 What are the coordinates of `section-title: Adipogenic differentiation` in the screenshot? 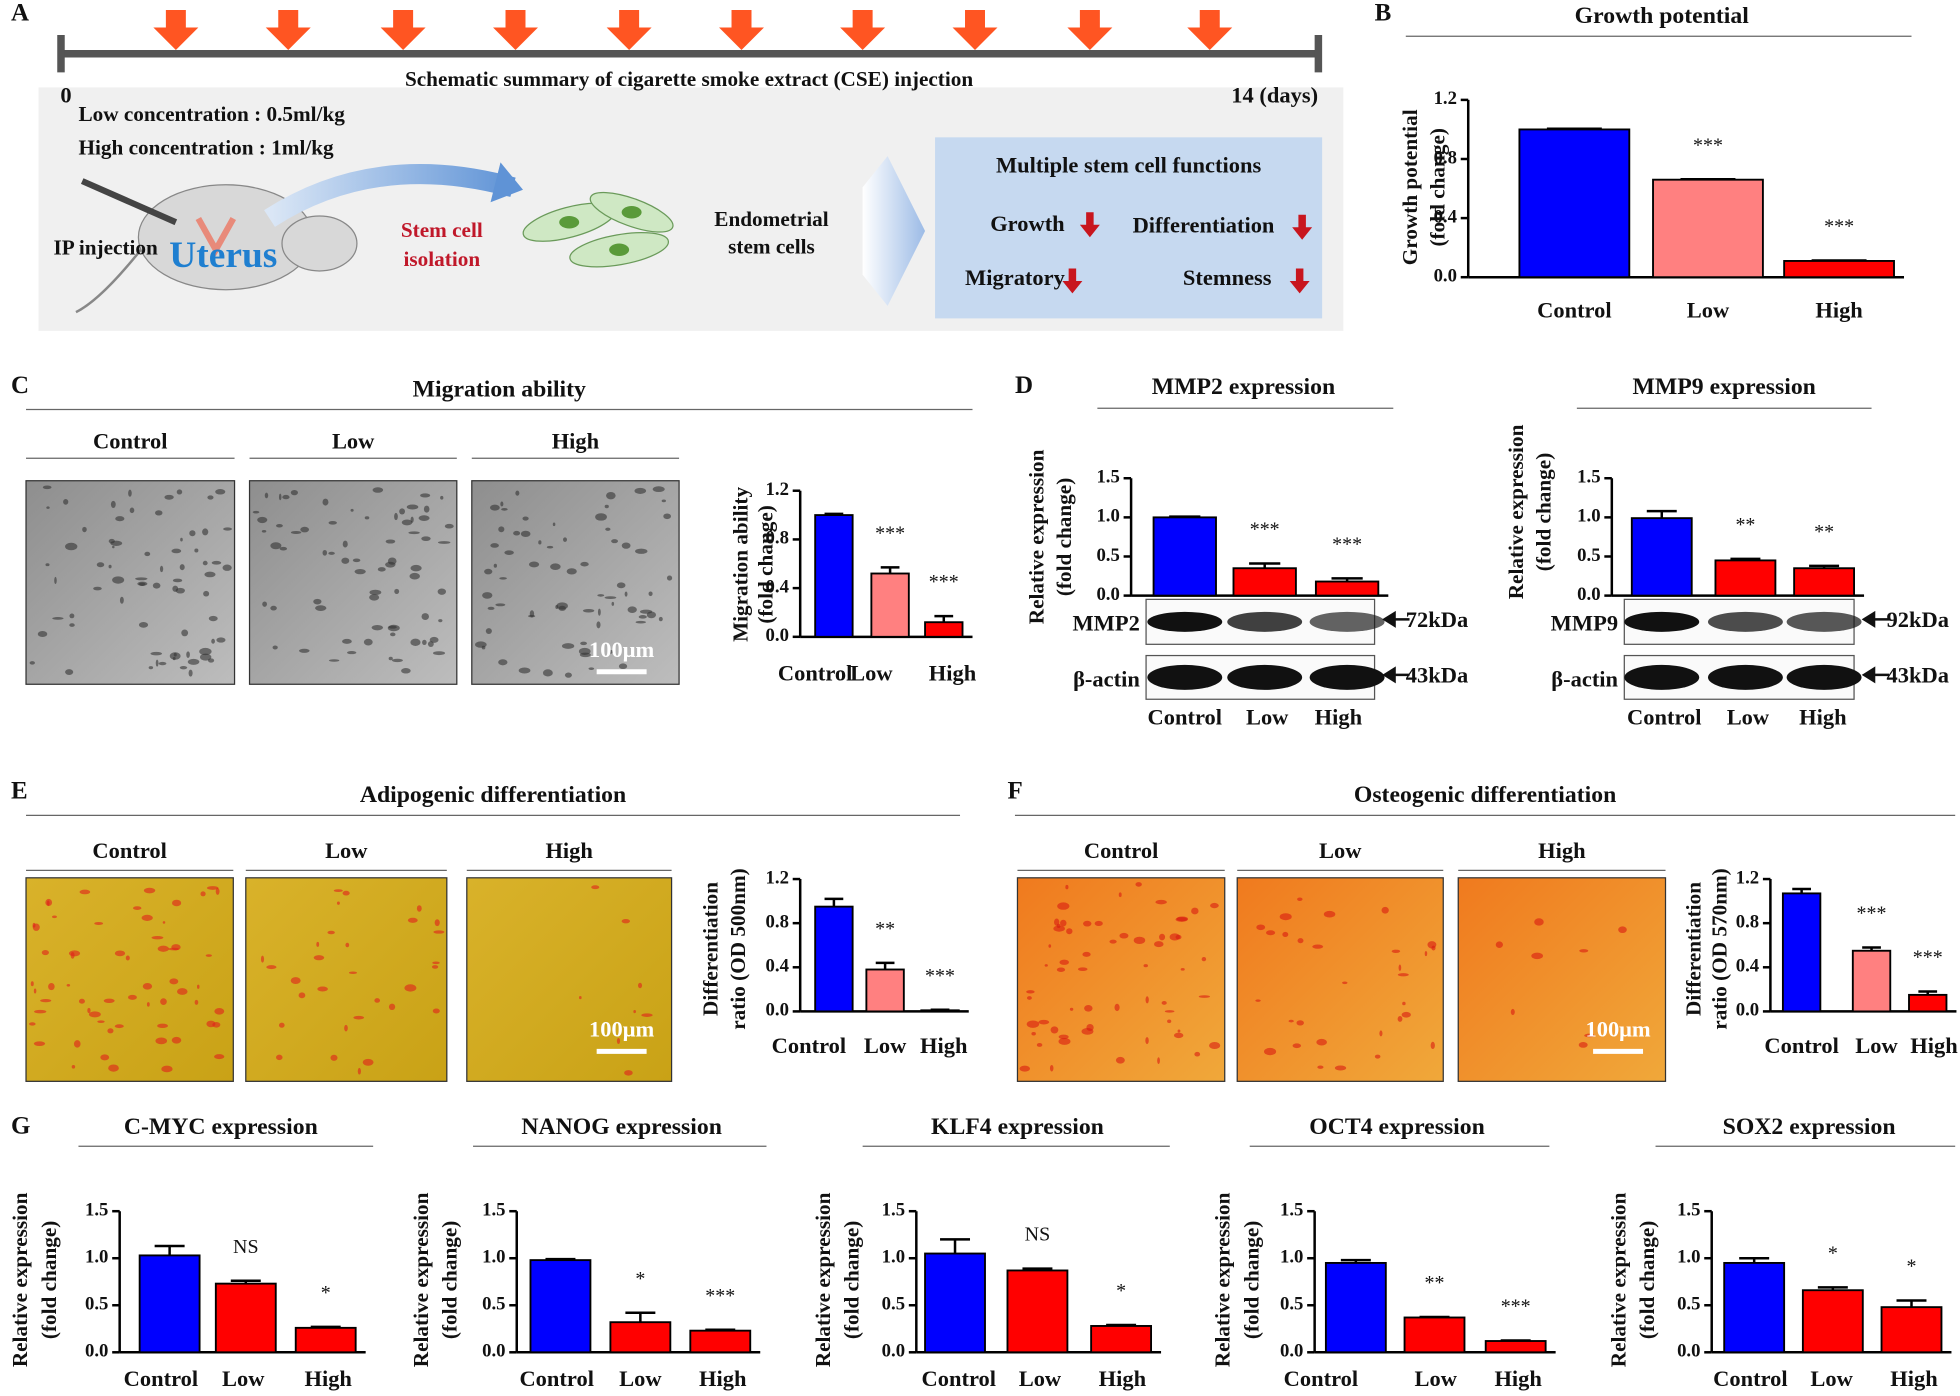 It's located at (493, 795).